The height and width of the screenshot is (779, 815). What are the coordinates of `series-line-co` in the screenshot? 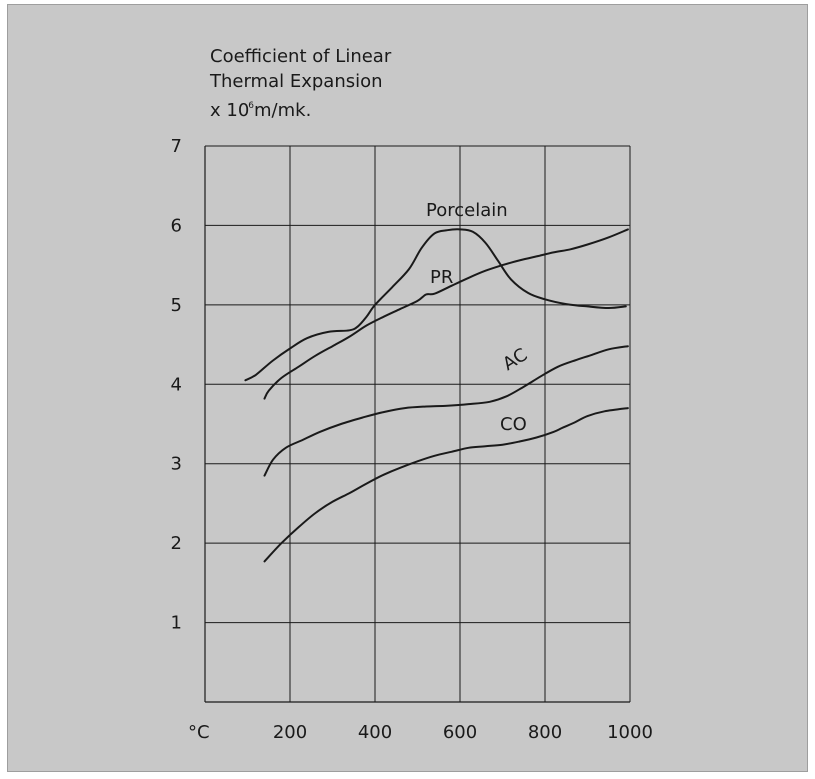 It's located at (446, 485).